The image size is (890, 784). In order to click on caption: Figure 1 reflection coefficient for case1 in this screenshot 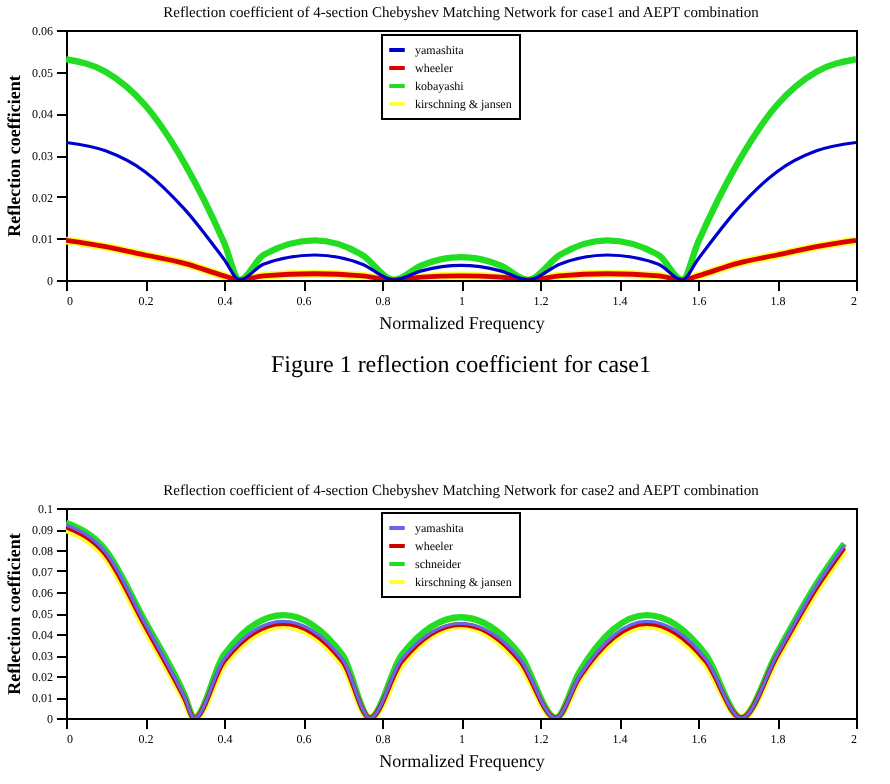, I will do `click(461, 364)`.